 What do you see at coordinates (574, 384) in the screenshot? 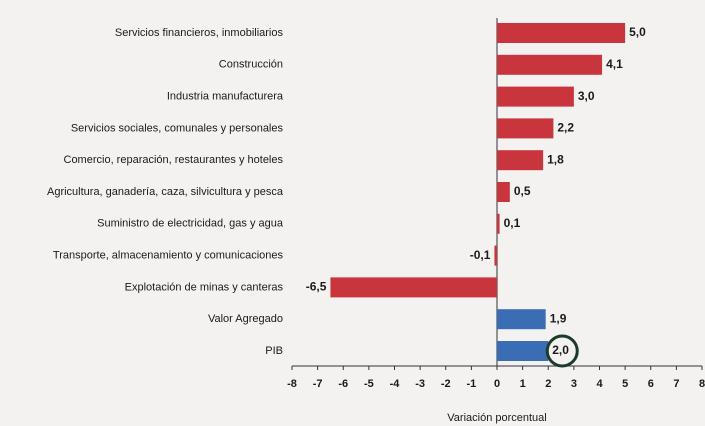
I see `x-tick-label: 3` at bounding box center [574, 384].